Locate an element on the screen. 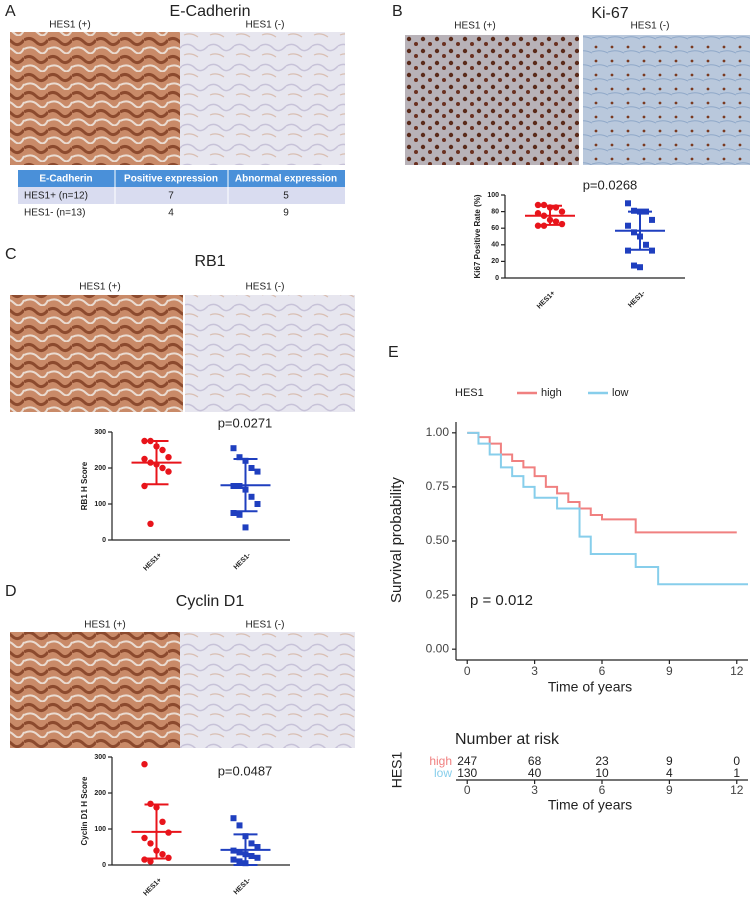 Image resolution: width=753 pixels, height=904 pixels. risk-x-tick-label: 3 is located at coordinates (534, 790).